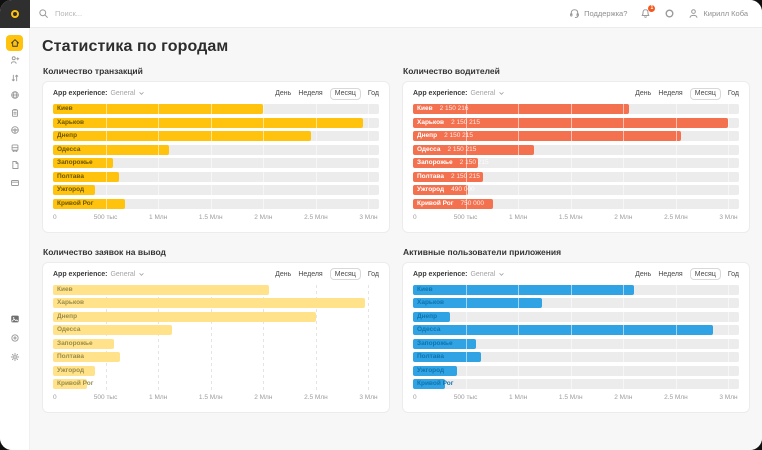 The height and width of the screenshot is (450, 762). Describe the element at coordinates (14, 95) in the screenshot. I see `sidebar-item-globe` at that location.